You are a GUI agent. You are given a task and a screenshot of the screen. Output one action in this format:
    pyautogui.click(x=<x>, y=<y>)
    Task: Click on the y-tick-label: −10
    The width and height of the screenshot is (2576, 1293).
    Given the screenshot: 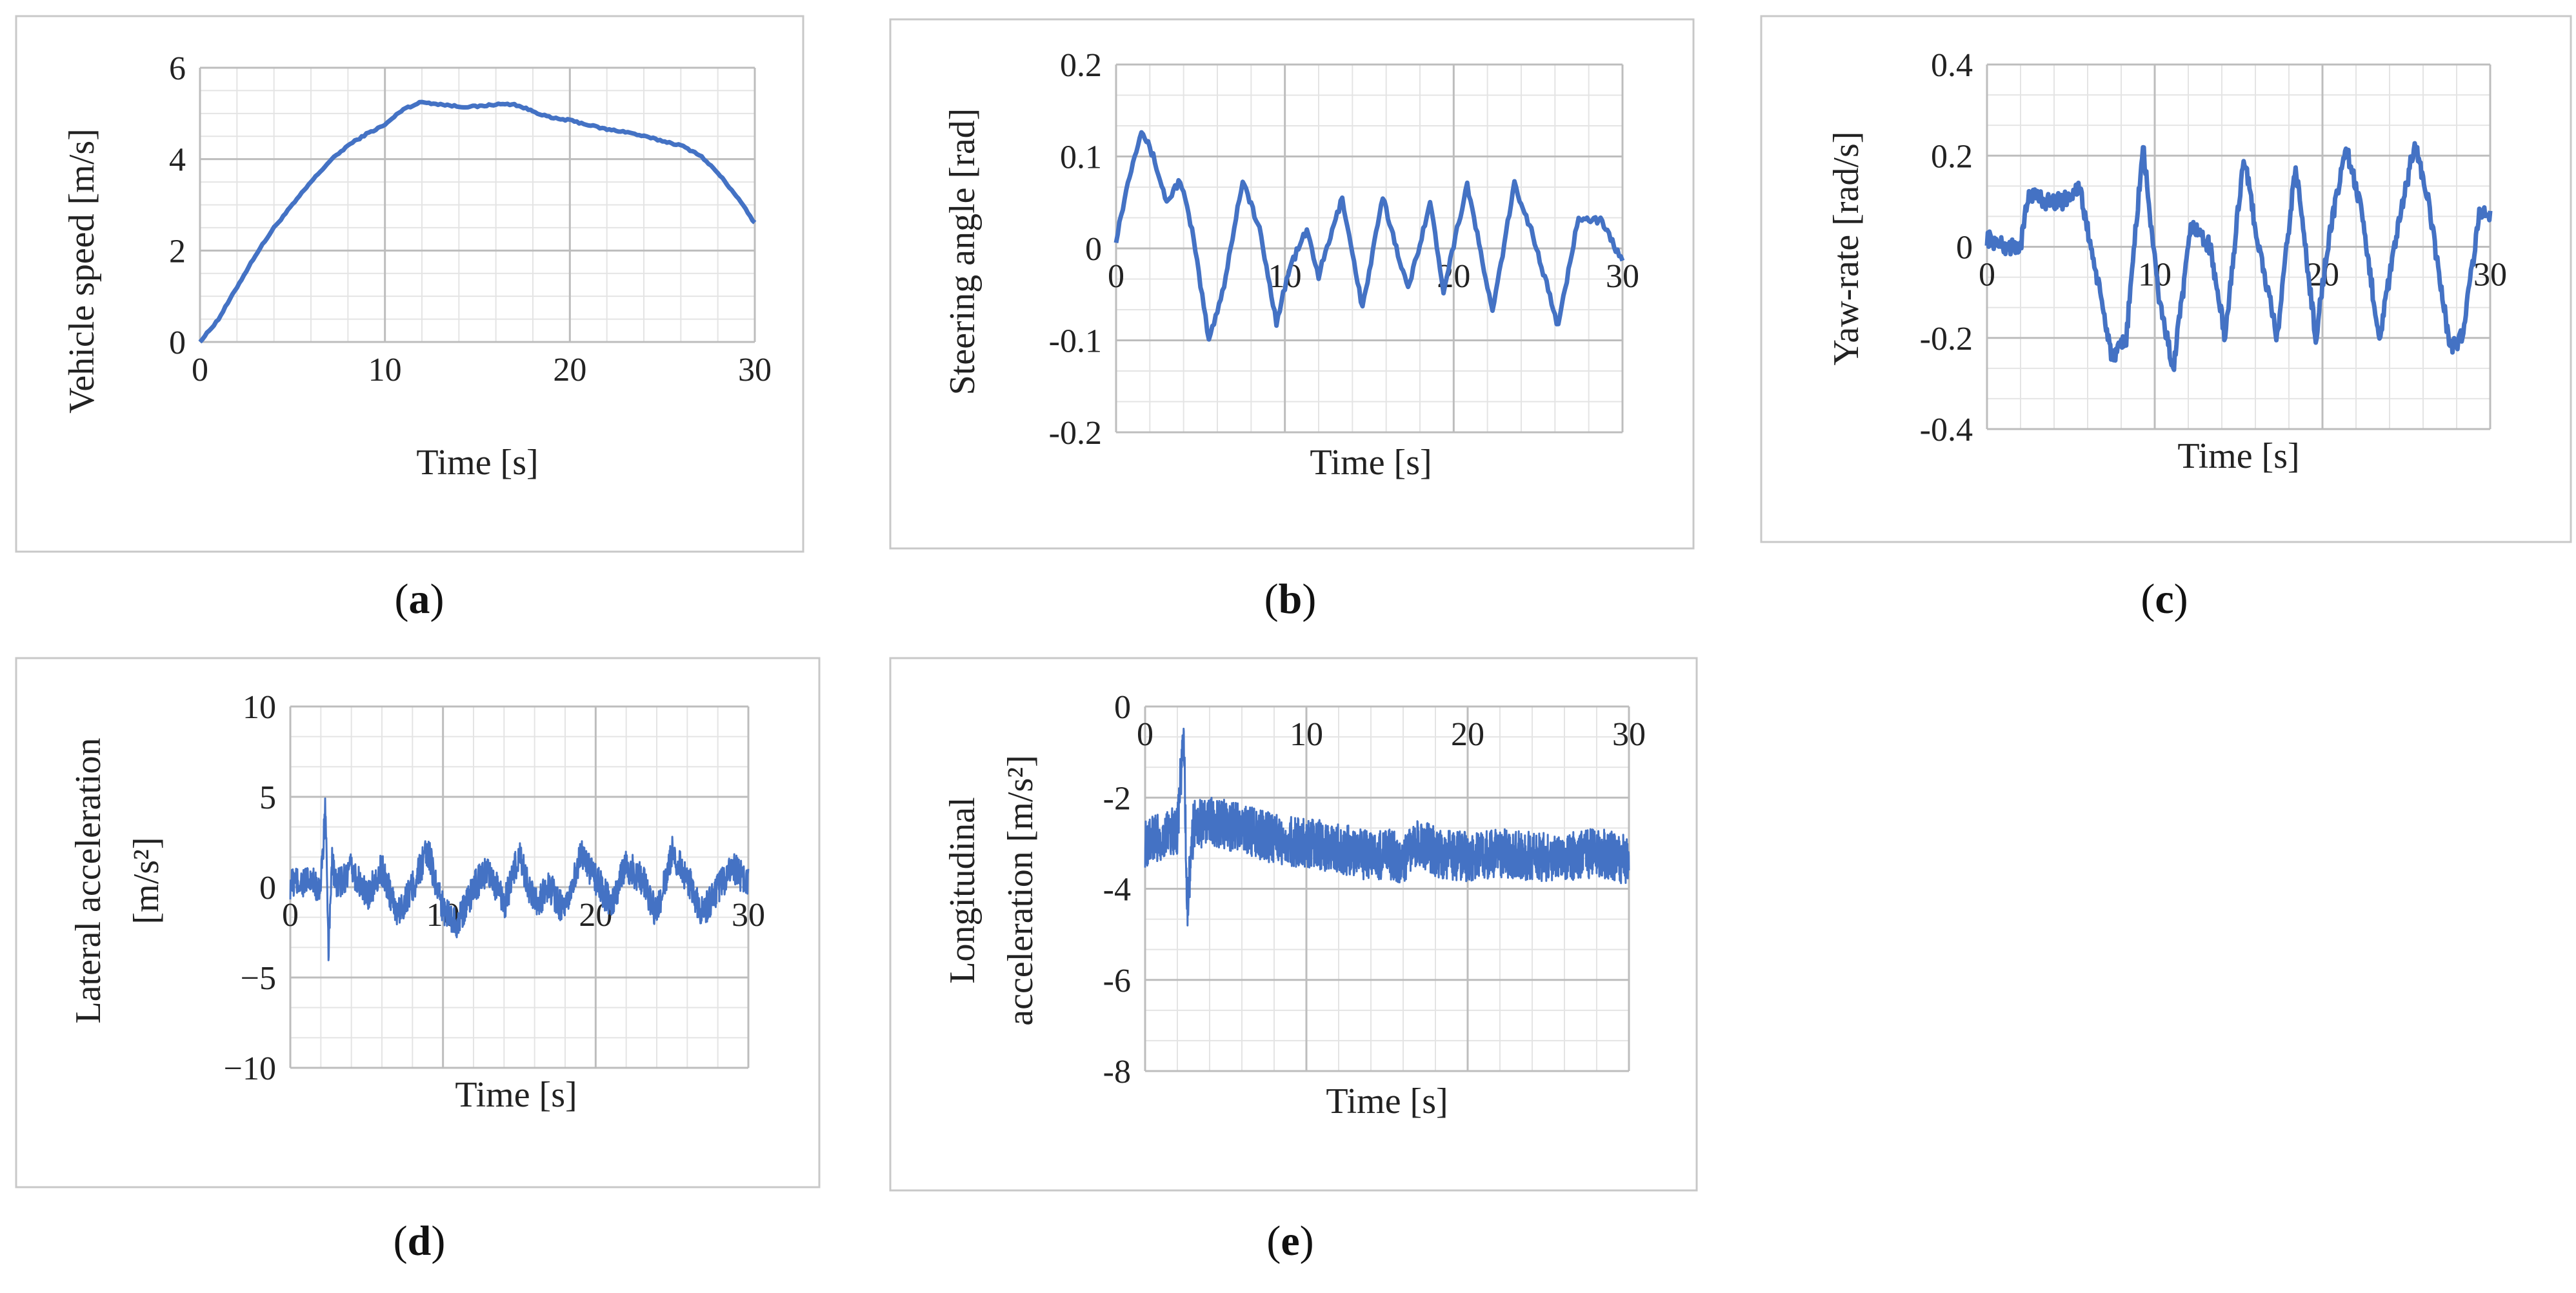 What is the action you would take?
    pyautogui.click(x=250, y=1069)
    